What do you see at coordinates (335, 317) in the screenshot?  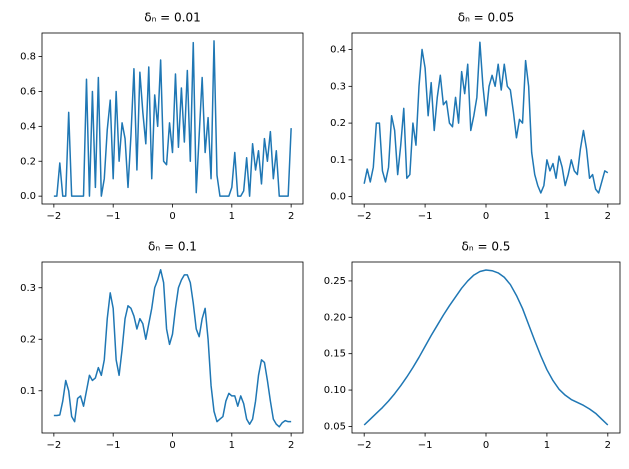 I see `y-tick-label: 0.20` at bounding box center [335, 317].